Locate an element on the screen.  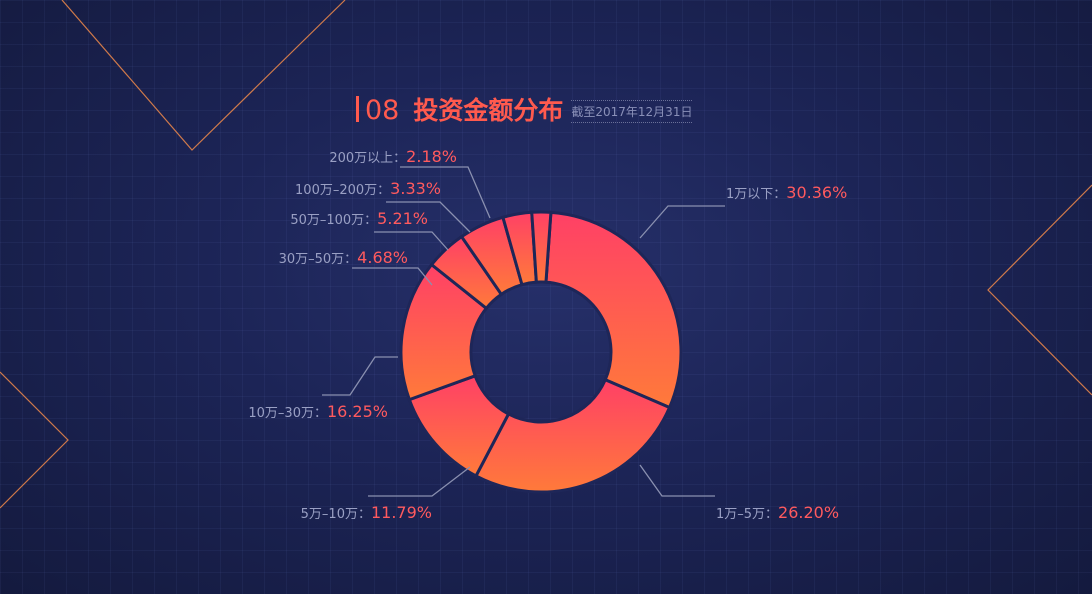
title-text: 投资金额分布 is located at coordinates (488, 110).